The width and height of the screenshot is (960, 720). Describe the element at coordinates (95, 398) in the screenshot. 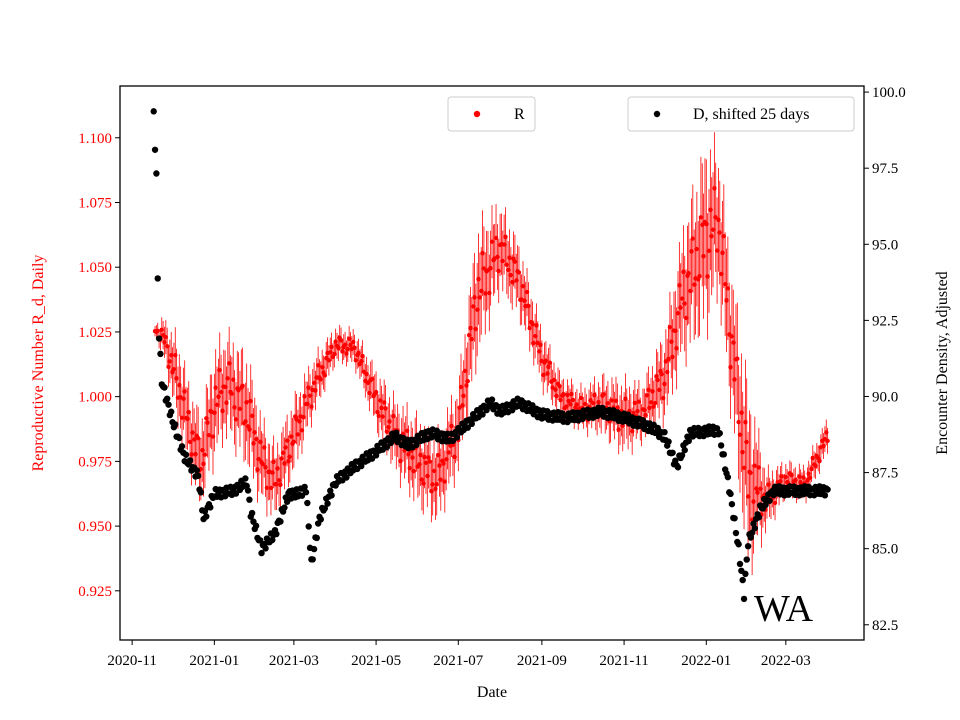

I see `left-y-tick-label: 1.000` at that location.